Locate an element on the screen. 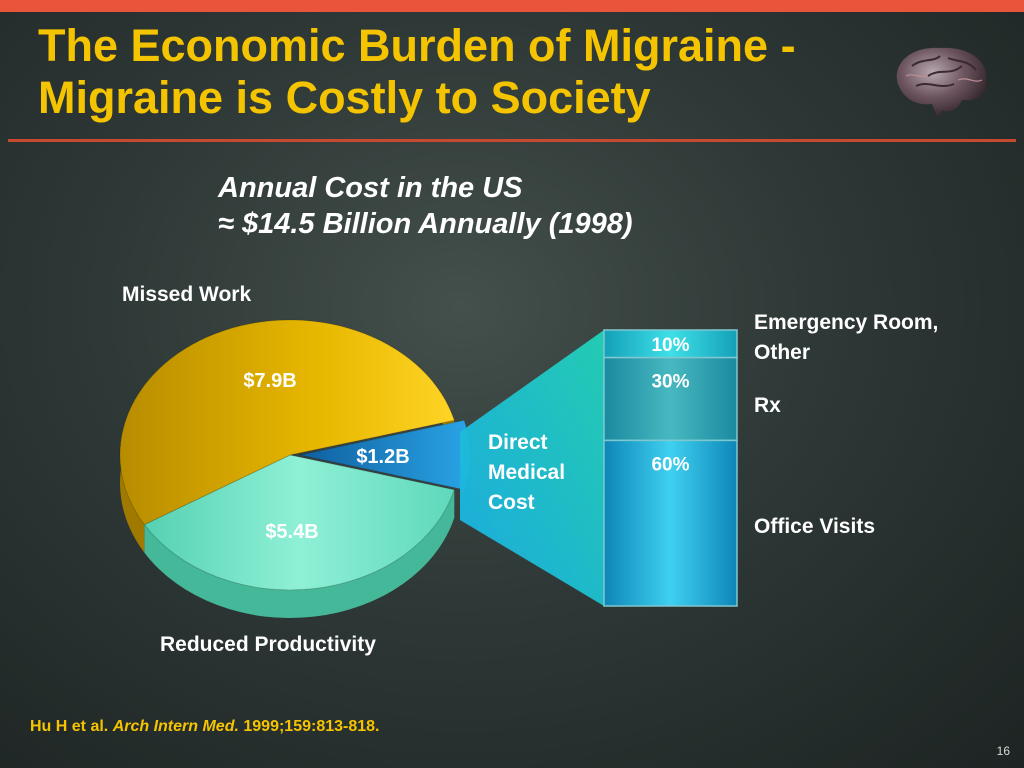  bar-value-label-emergency-room-other: 10% is located at coordinates (670, 345).